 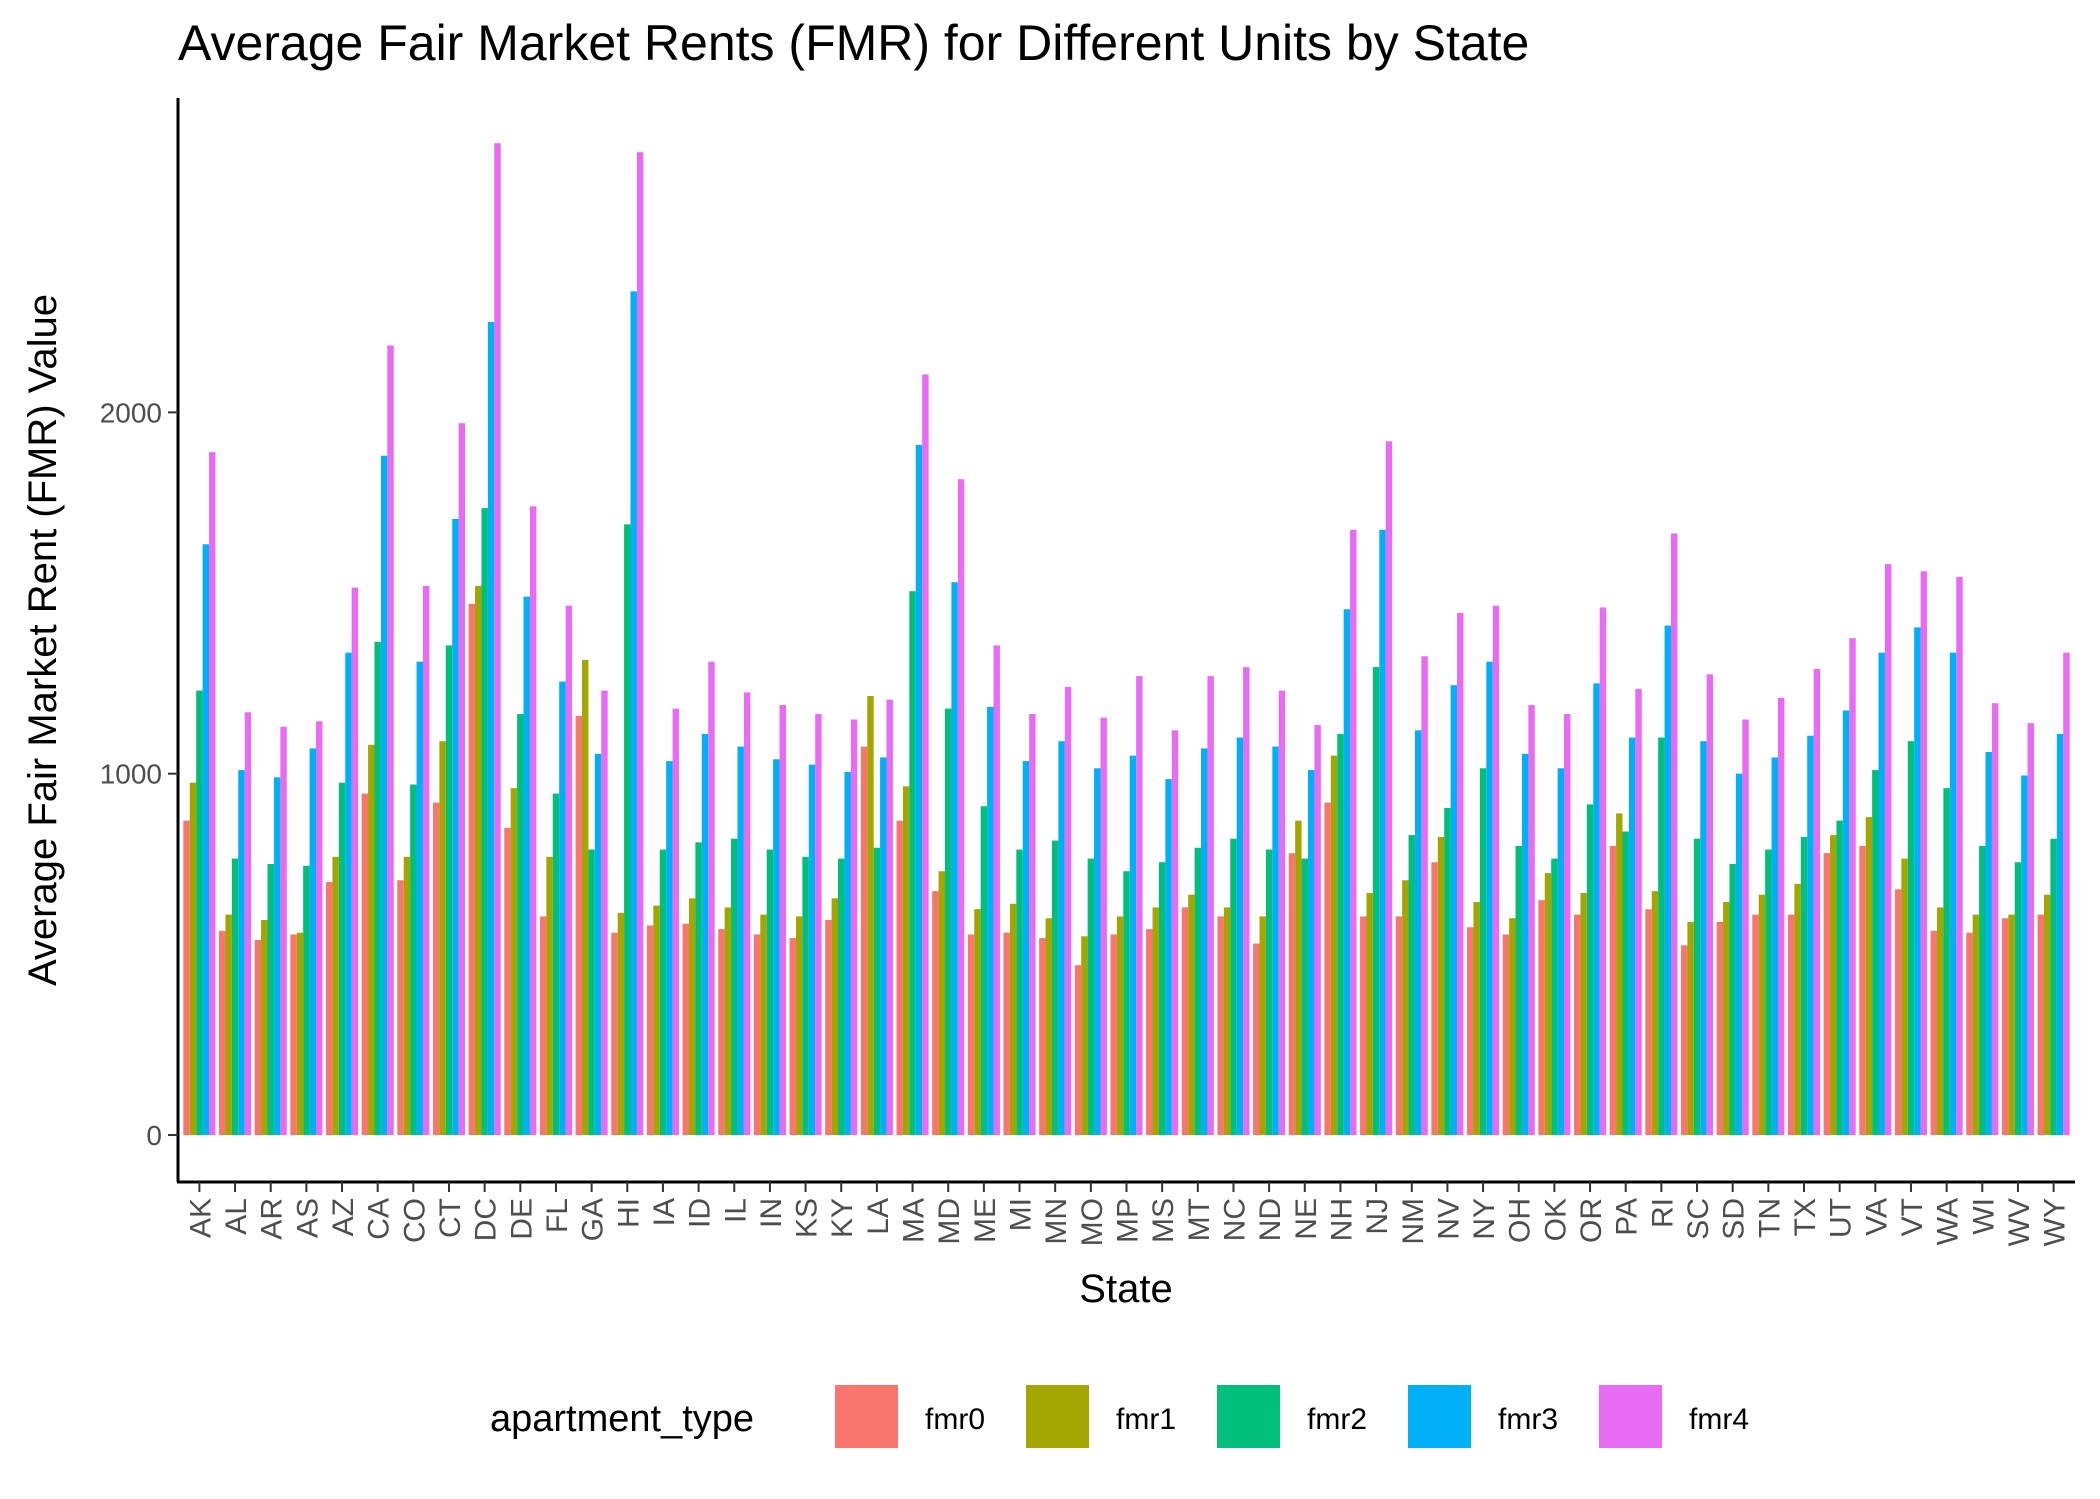 I want to click on bar-fmr3-id, so click(x=705, y=934).